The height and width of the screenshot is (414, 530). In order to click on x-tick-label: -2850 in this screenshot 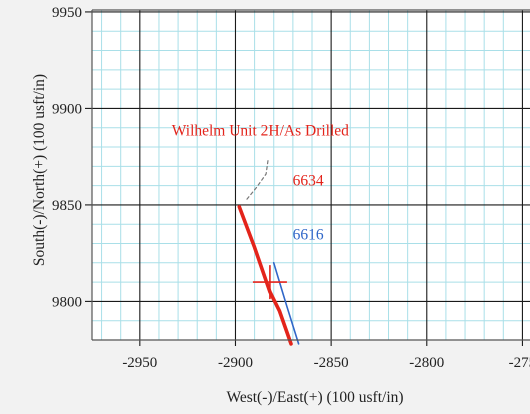, I will do `click(331, 363)`.